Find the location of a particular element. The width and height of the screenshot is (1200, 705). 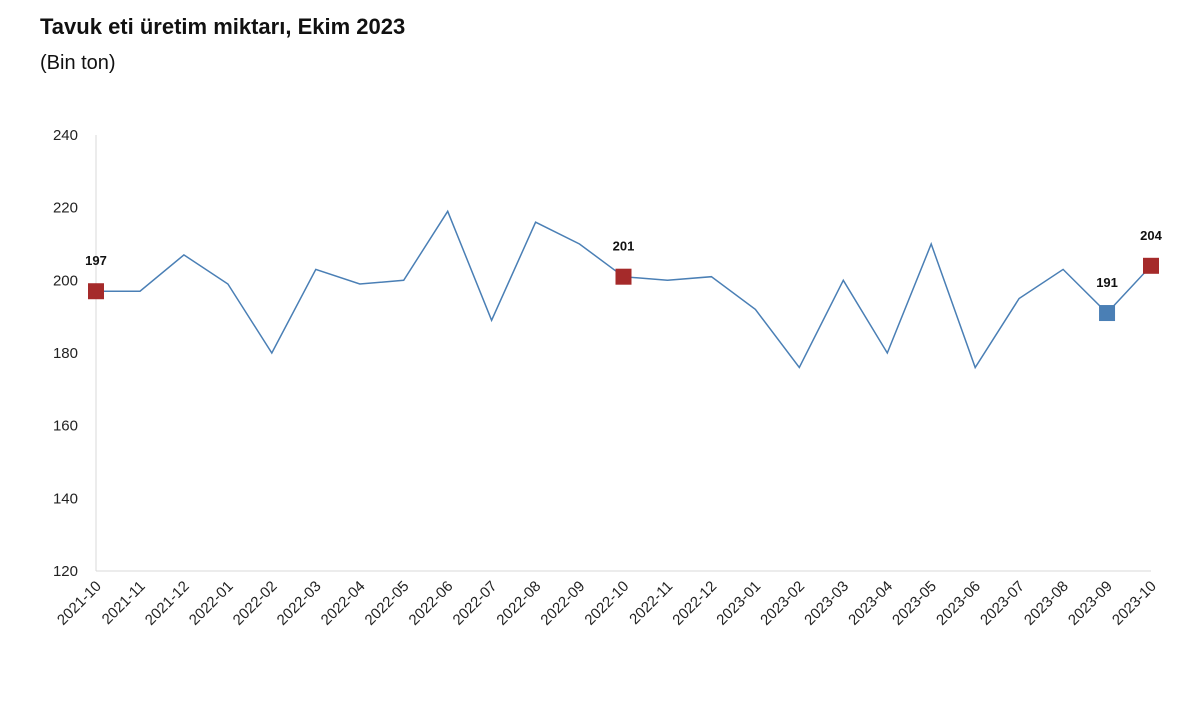

x-tick-label: 2023-01 is located at coordinates (738, 603).